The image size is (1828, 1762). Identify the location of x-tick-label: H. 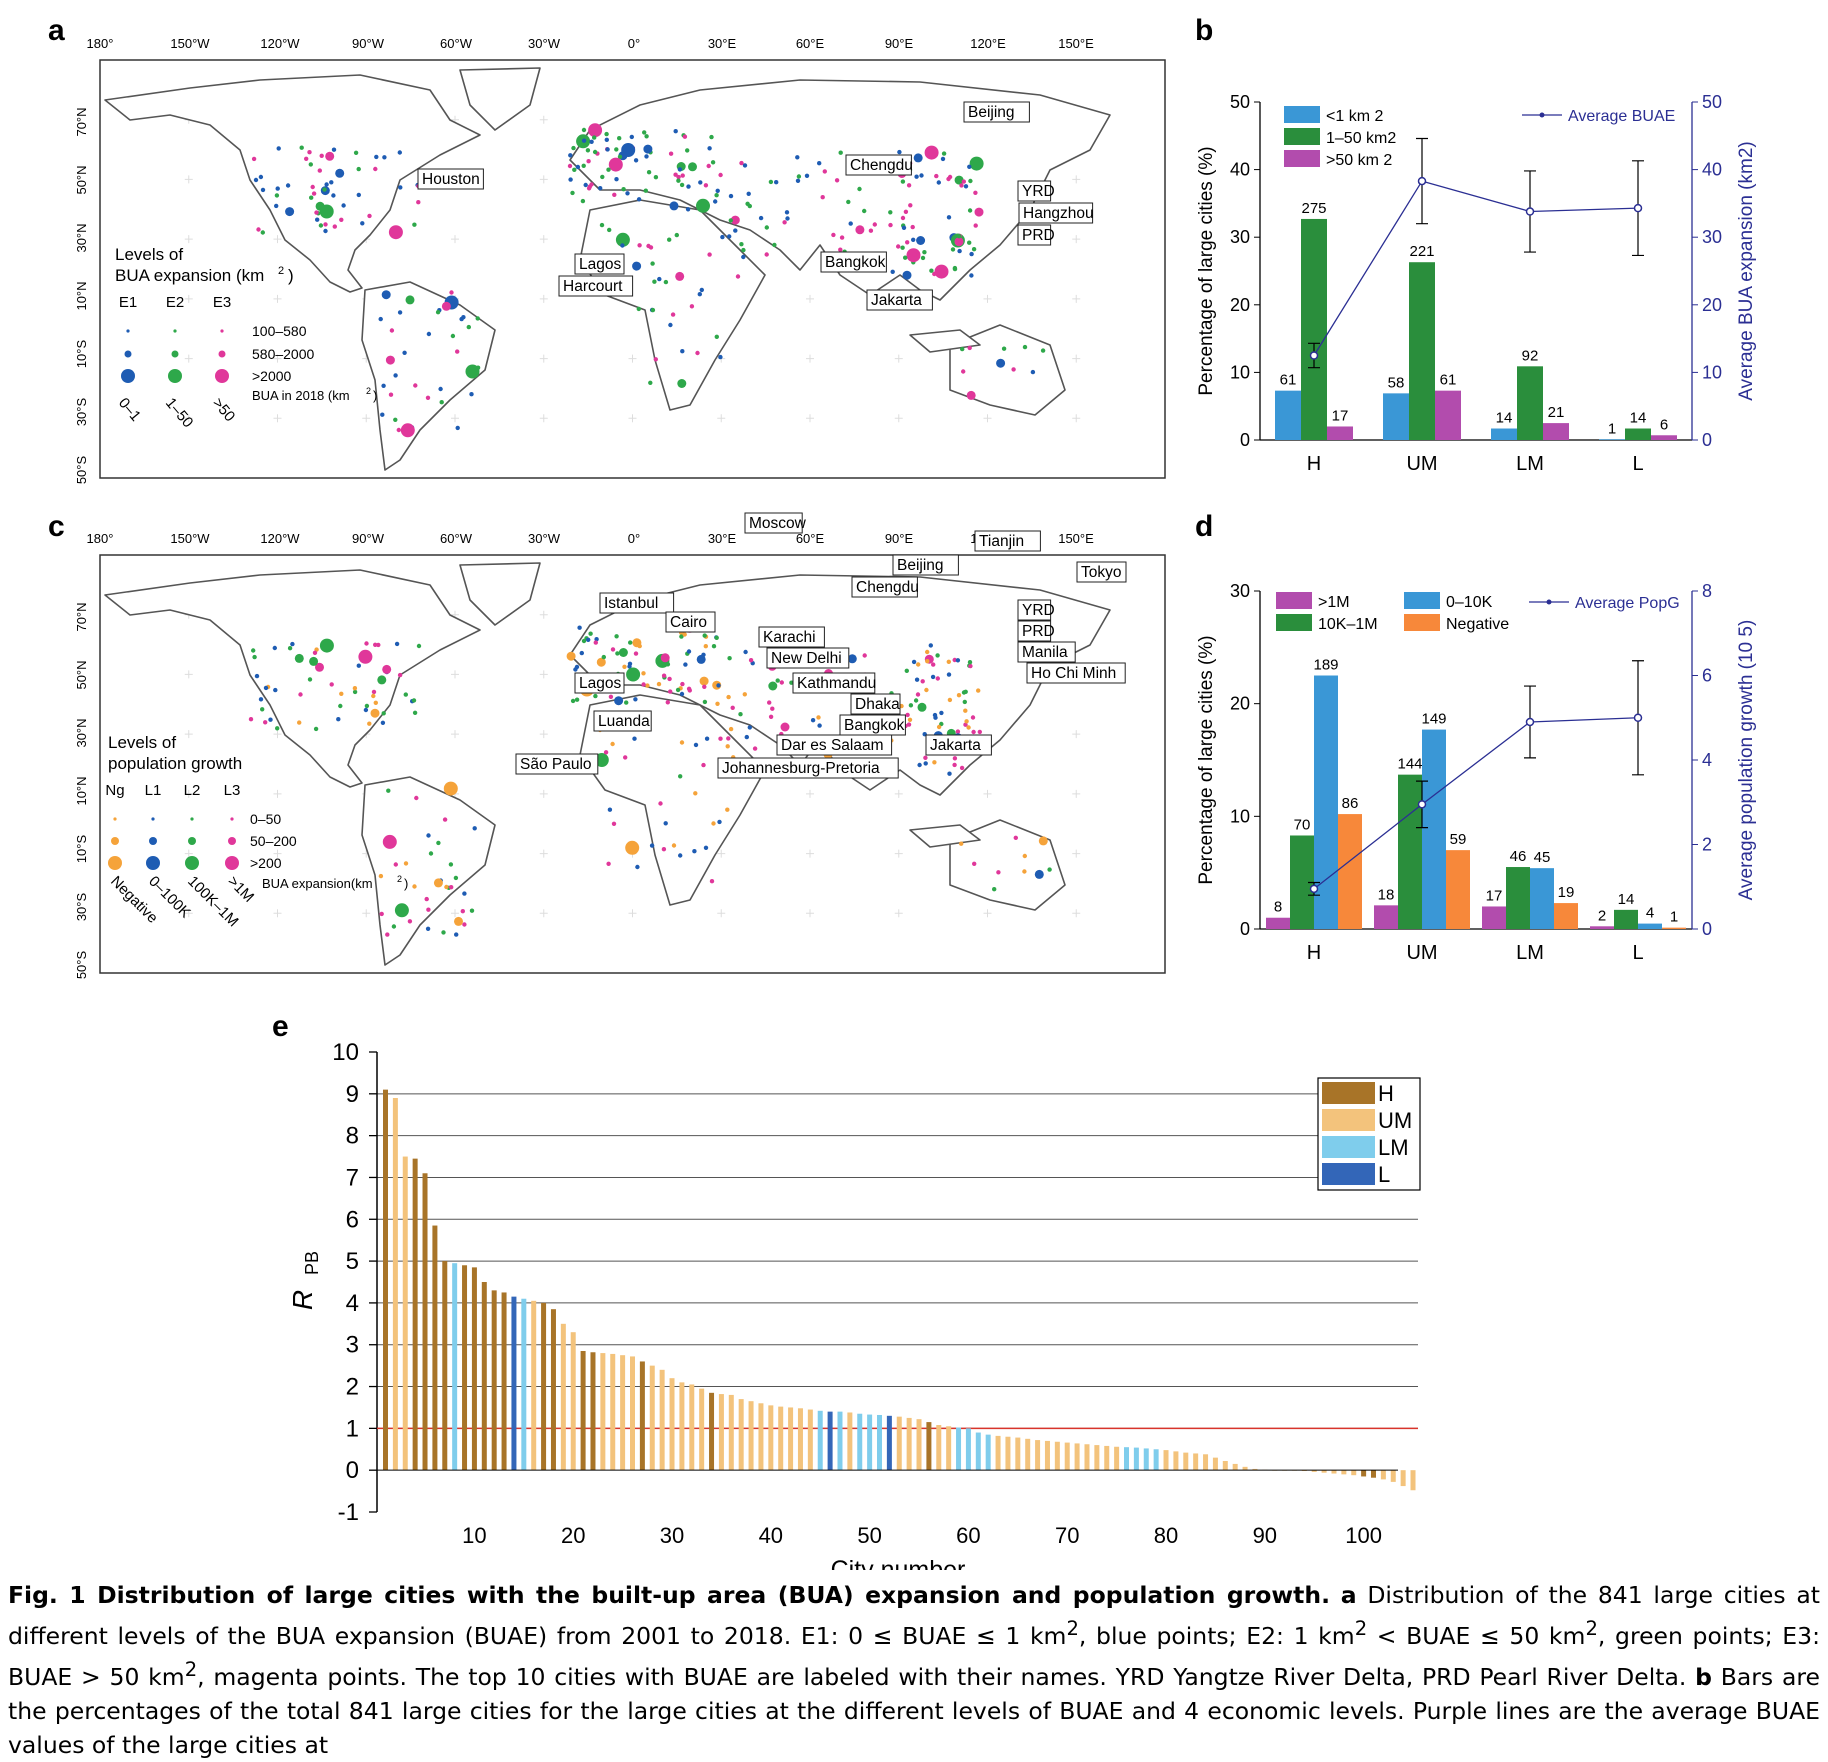
(1314, 953).